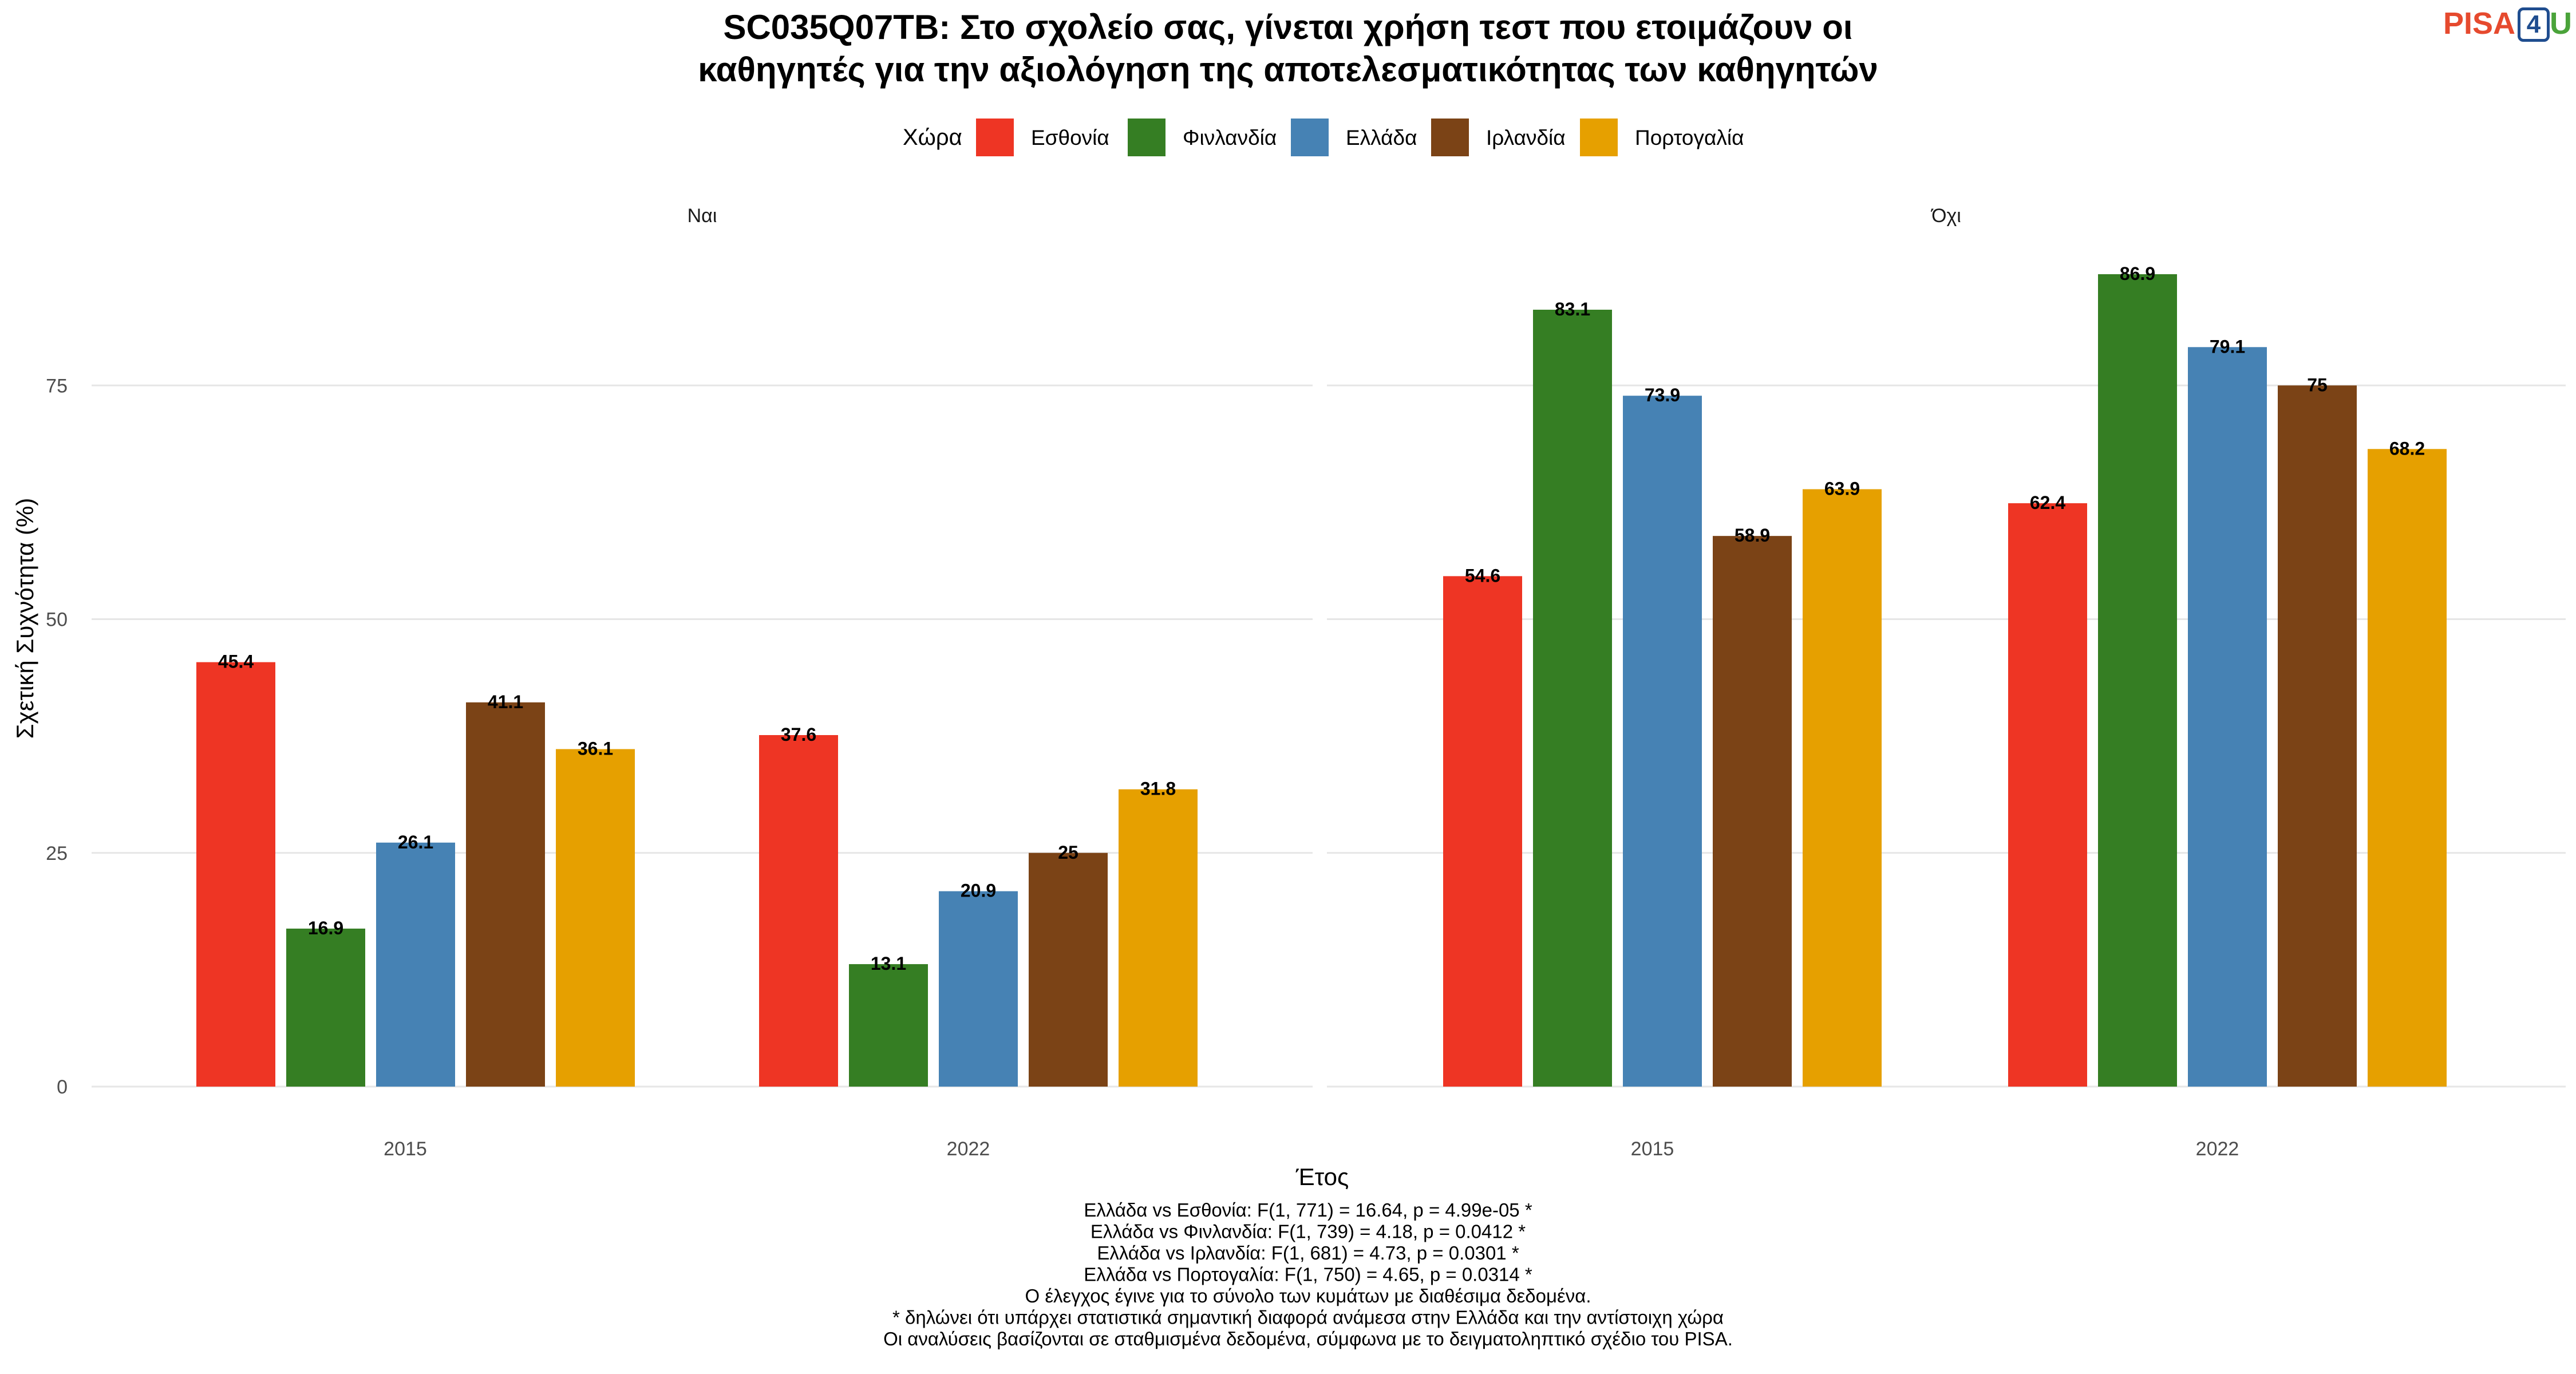 This screenshot has width=2576, height=1374. What do you see at coordinates (888, 1025) in the screenshot?
I see `bar-p0-c1-s1` at bounding box center [888, 1025].